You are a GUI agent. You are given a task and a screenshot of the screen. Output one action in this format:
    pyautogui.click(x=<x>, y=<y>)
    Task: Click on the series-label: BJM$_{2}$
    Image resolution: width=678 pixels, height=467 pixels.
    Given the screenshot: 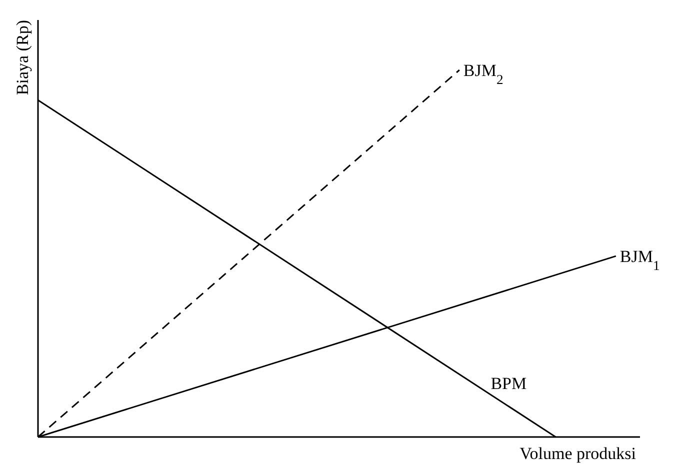 What is the action you would take?
    pyautogui.click(x=483, y=73)
    